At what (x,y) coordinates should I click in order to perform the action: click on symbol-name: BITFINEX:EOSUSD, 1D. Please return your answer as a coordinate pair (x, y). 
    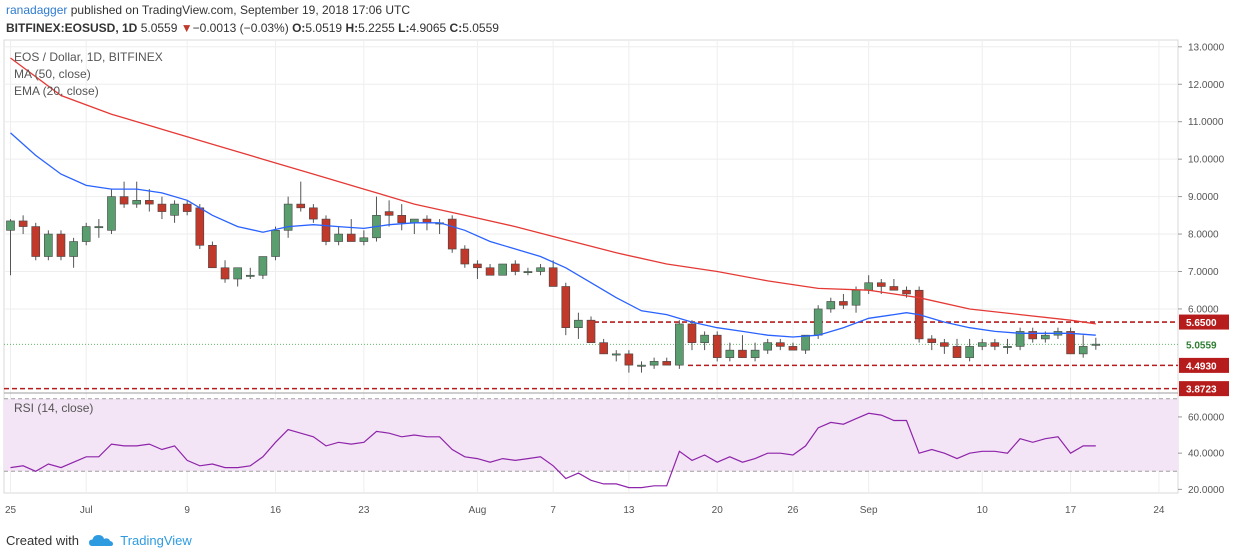
    Looking at the image, I should click on (72, 28).